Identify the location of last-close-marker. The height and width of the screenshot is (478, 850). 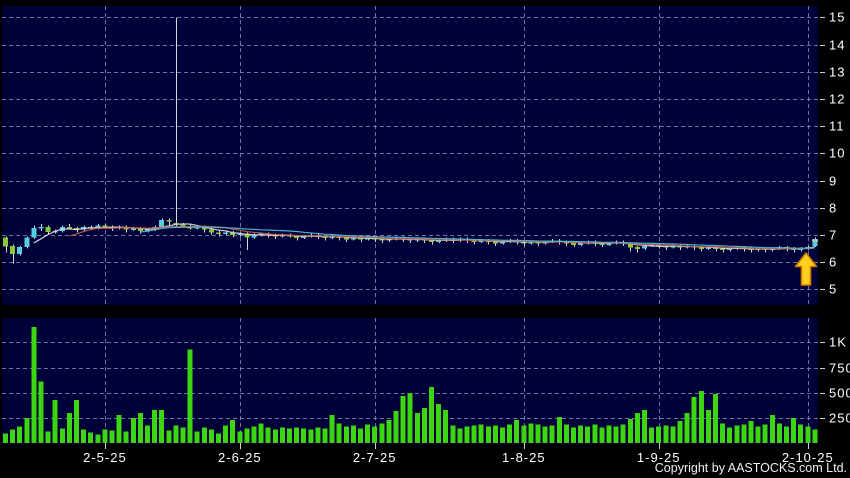
(815, 240).